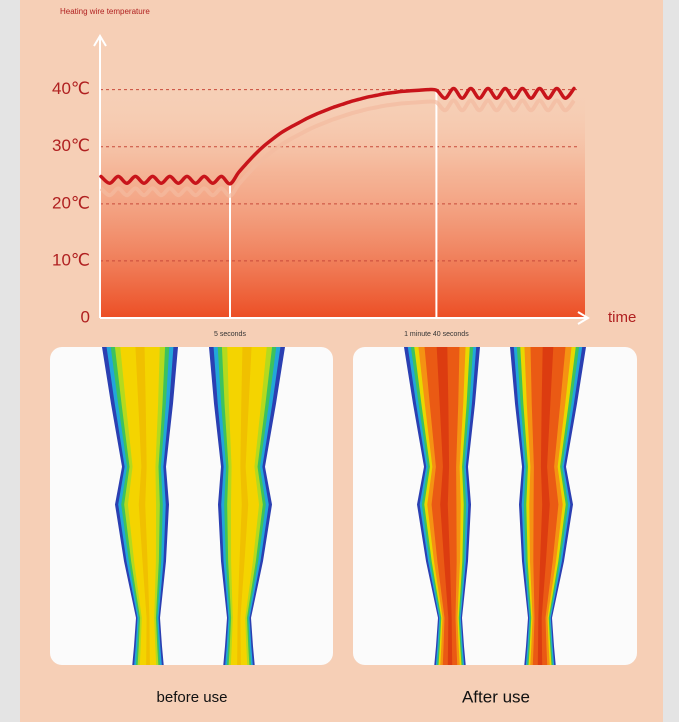 The width and height of the screenshot is (679, 727). Describe the element at coordinates (85, 316) in the screenshot. I see `y-tick-label: 0` at that location.